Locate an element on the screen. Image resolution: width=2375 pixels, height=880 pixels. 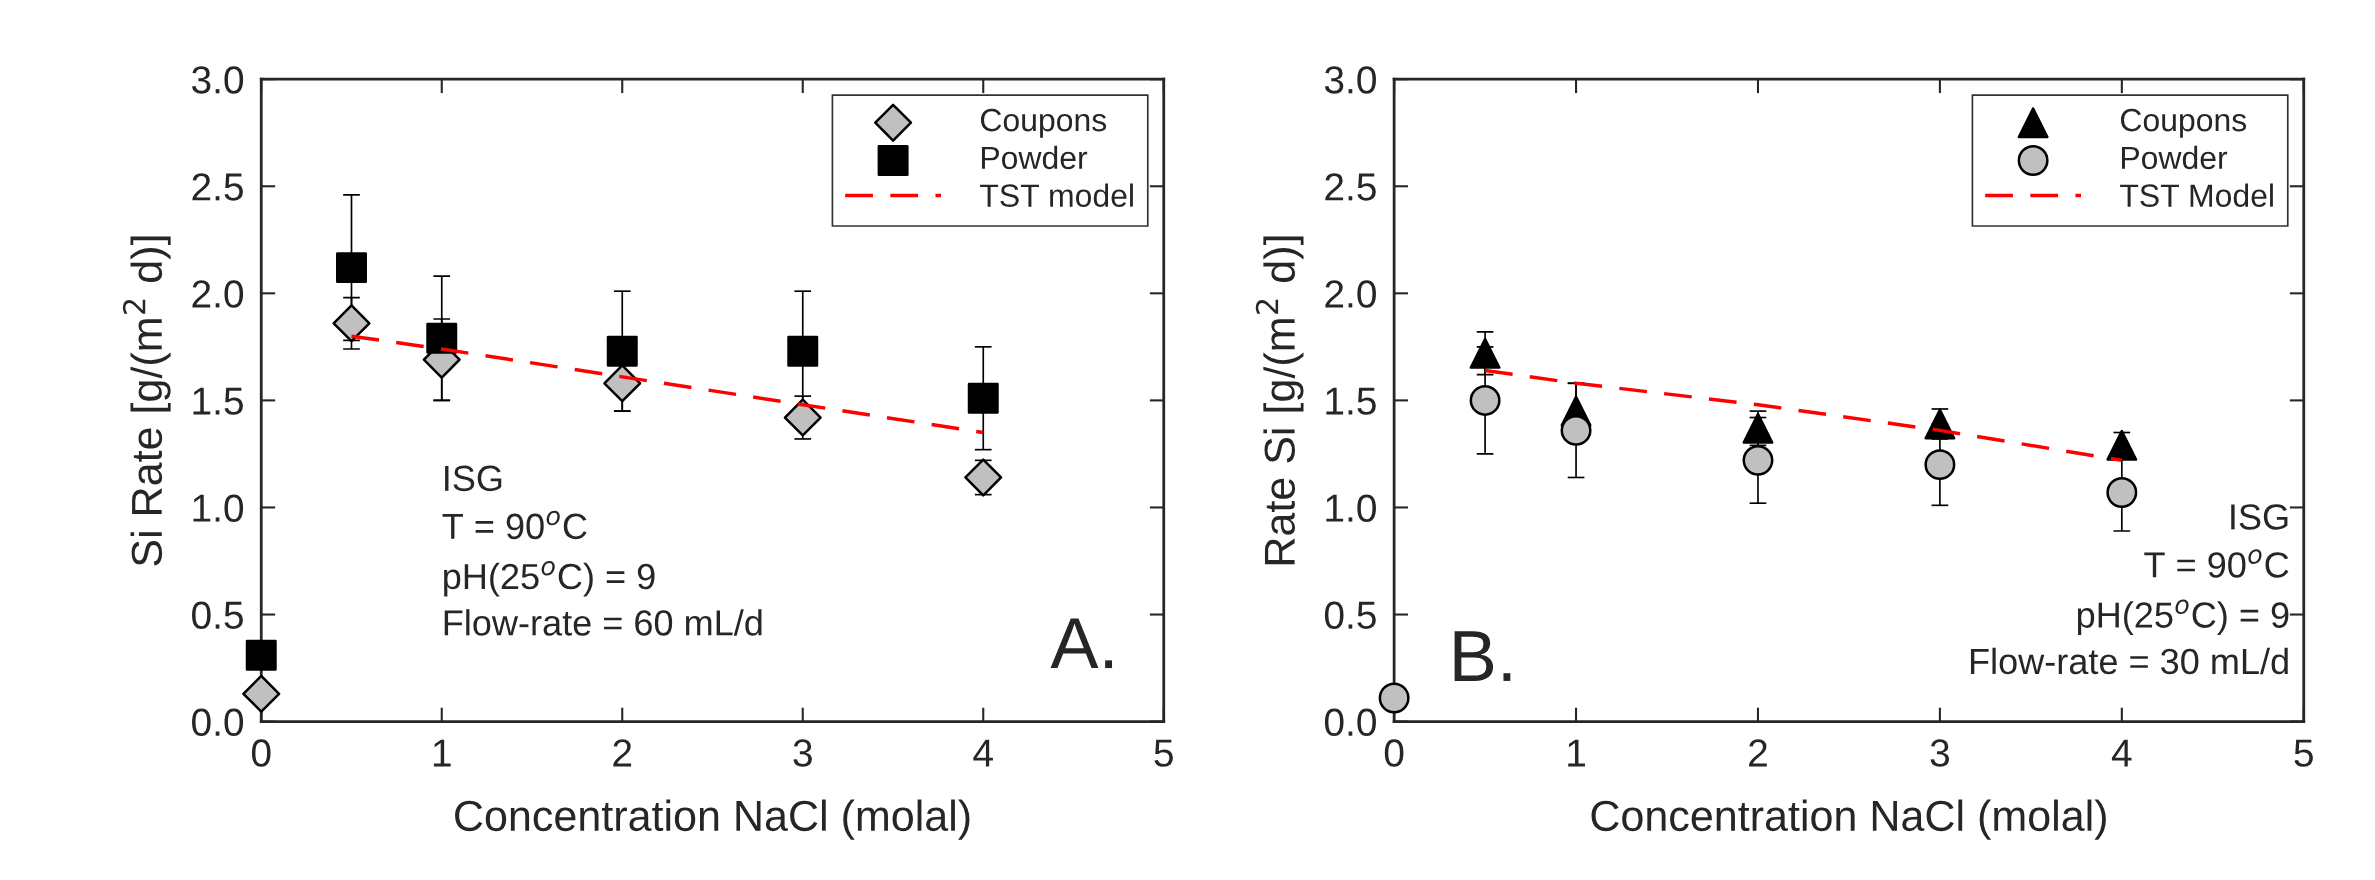
annotation: A. is located at coordinates (1081, 643).